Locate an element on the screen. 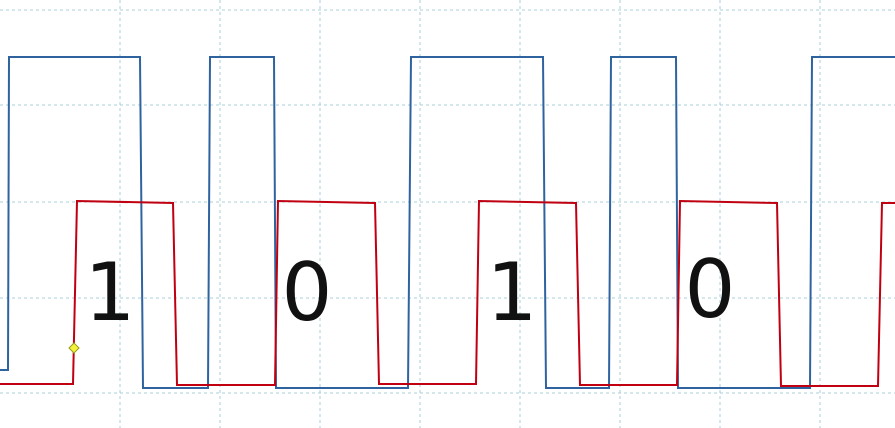 The image size is (895, 428). trigger-marker is located at coordinates (74, 348).